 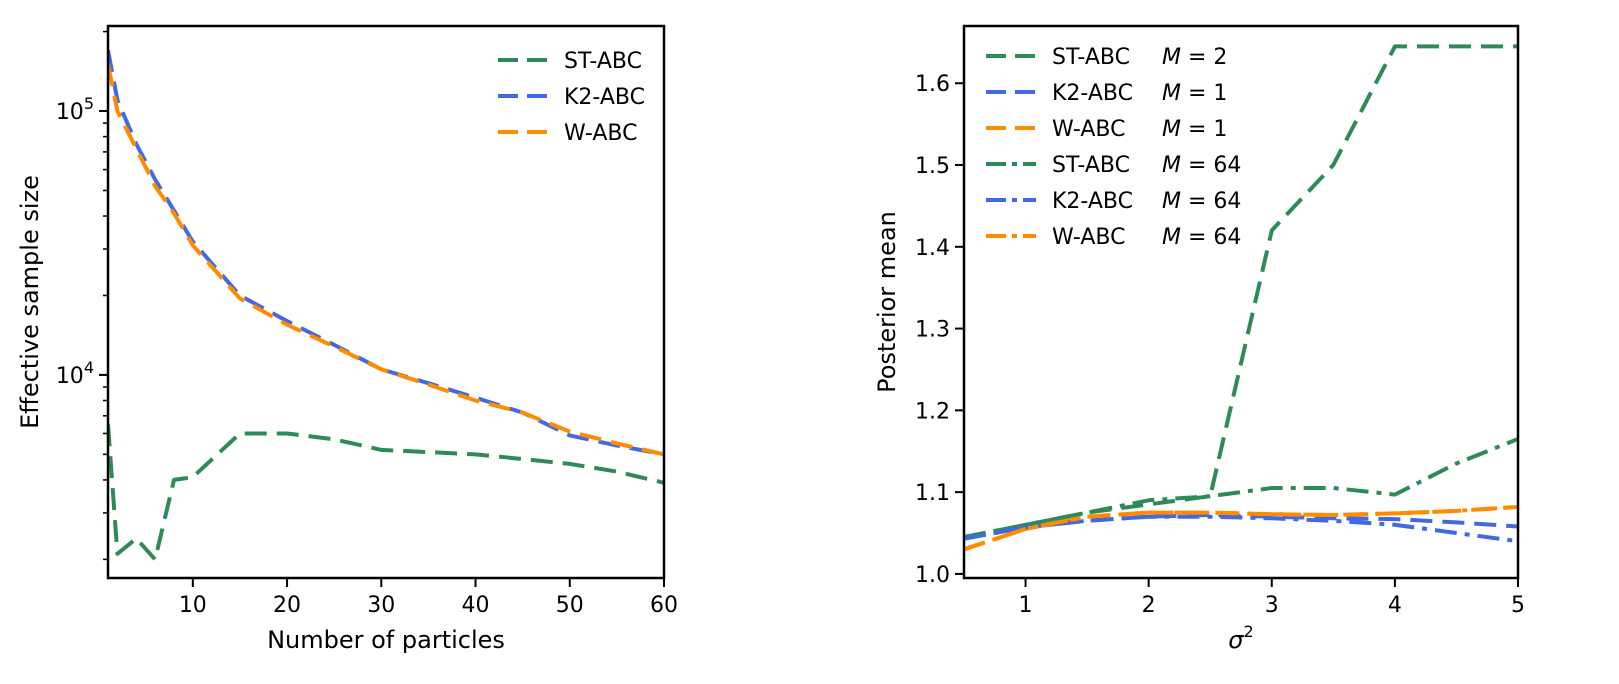 I want to click on y-tick-label: 10⁴, so click(x=75, y=373).